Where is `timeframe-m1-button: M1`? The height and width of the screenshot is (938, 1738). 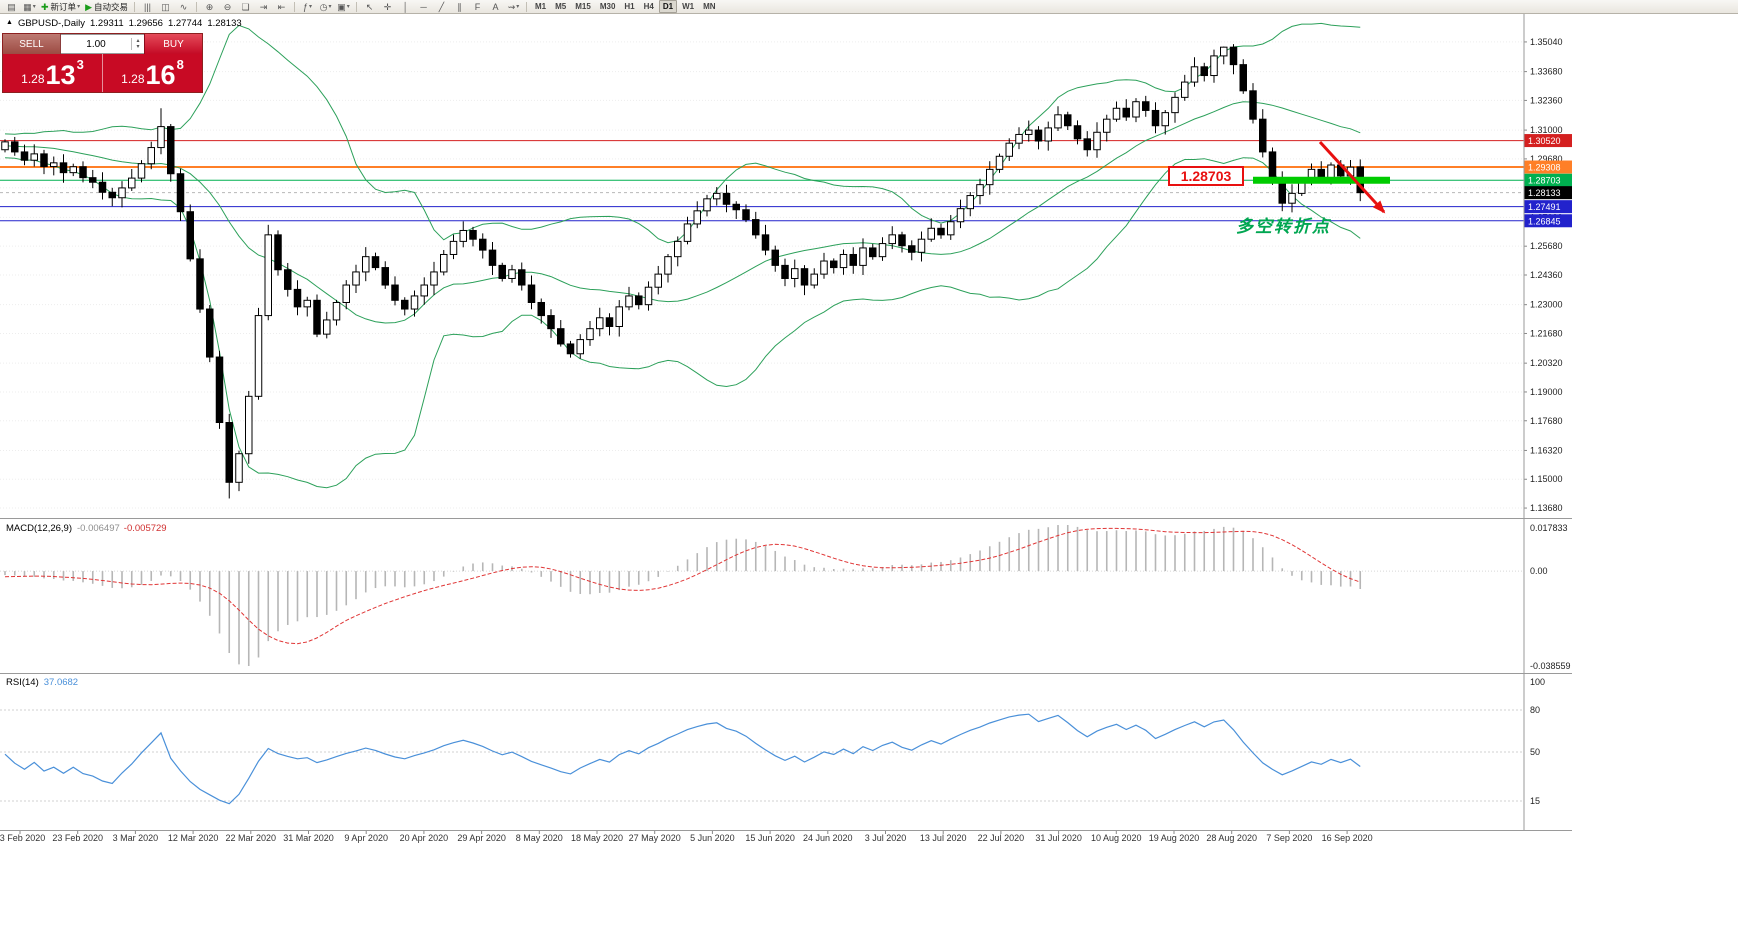
timeframe-m1-button: M1 is located at coordinates (541, 6).